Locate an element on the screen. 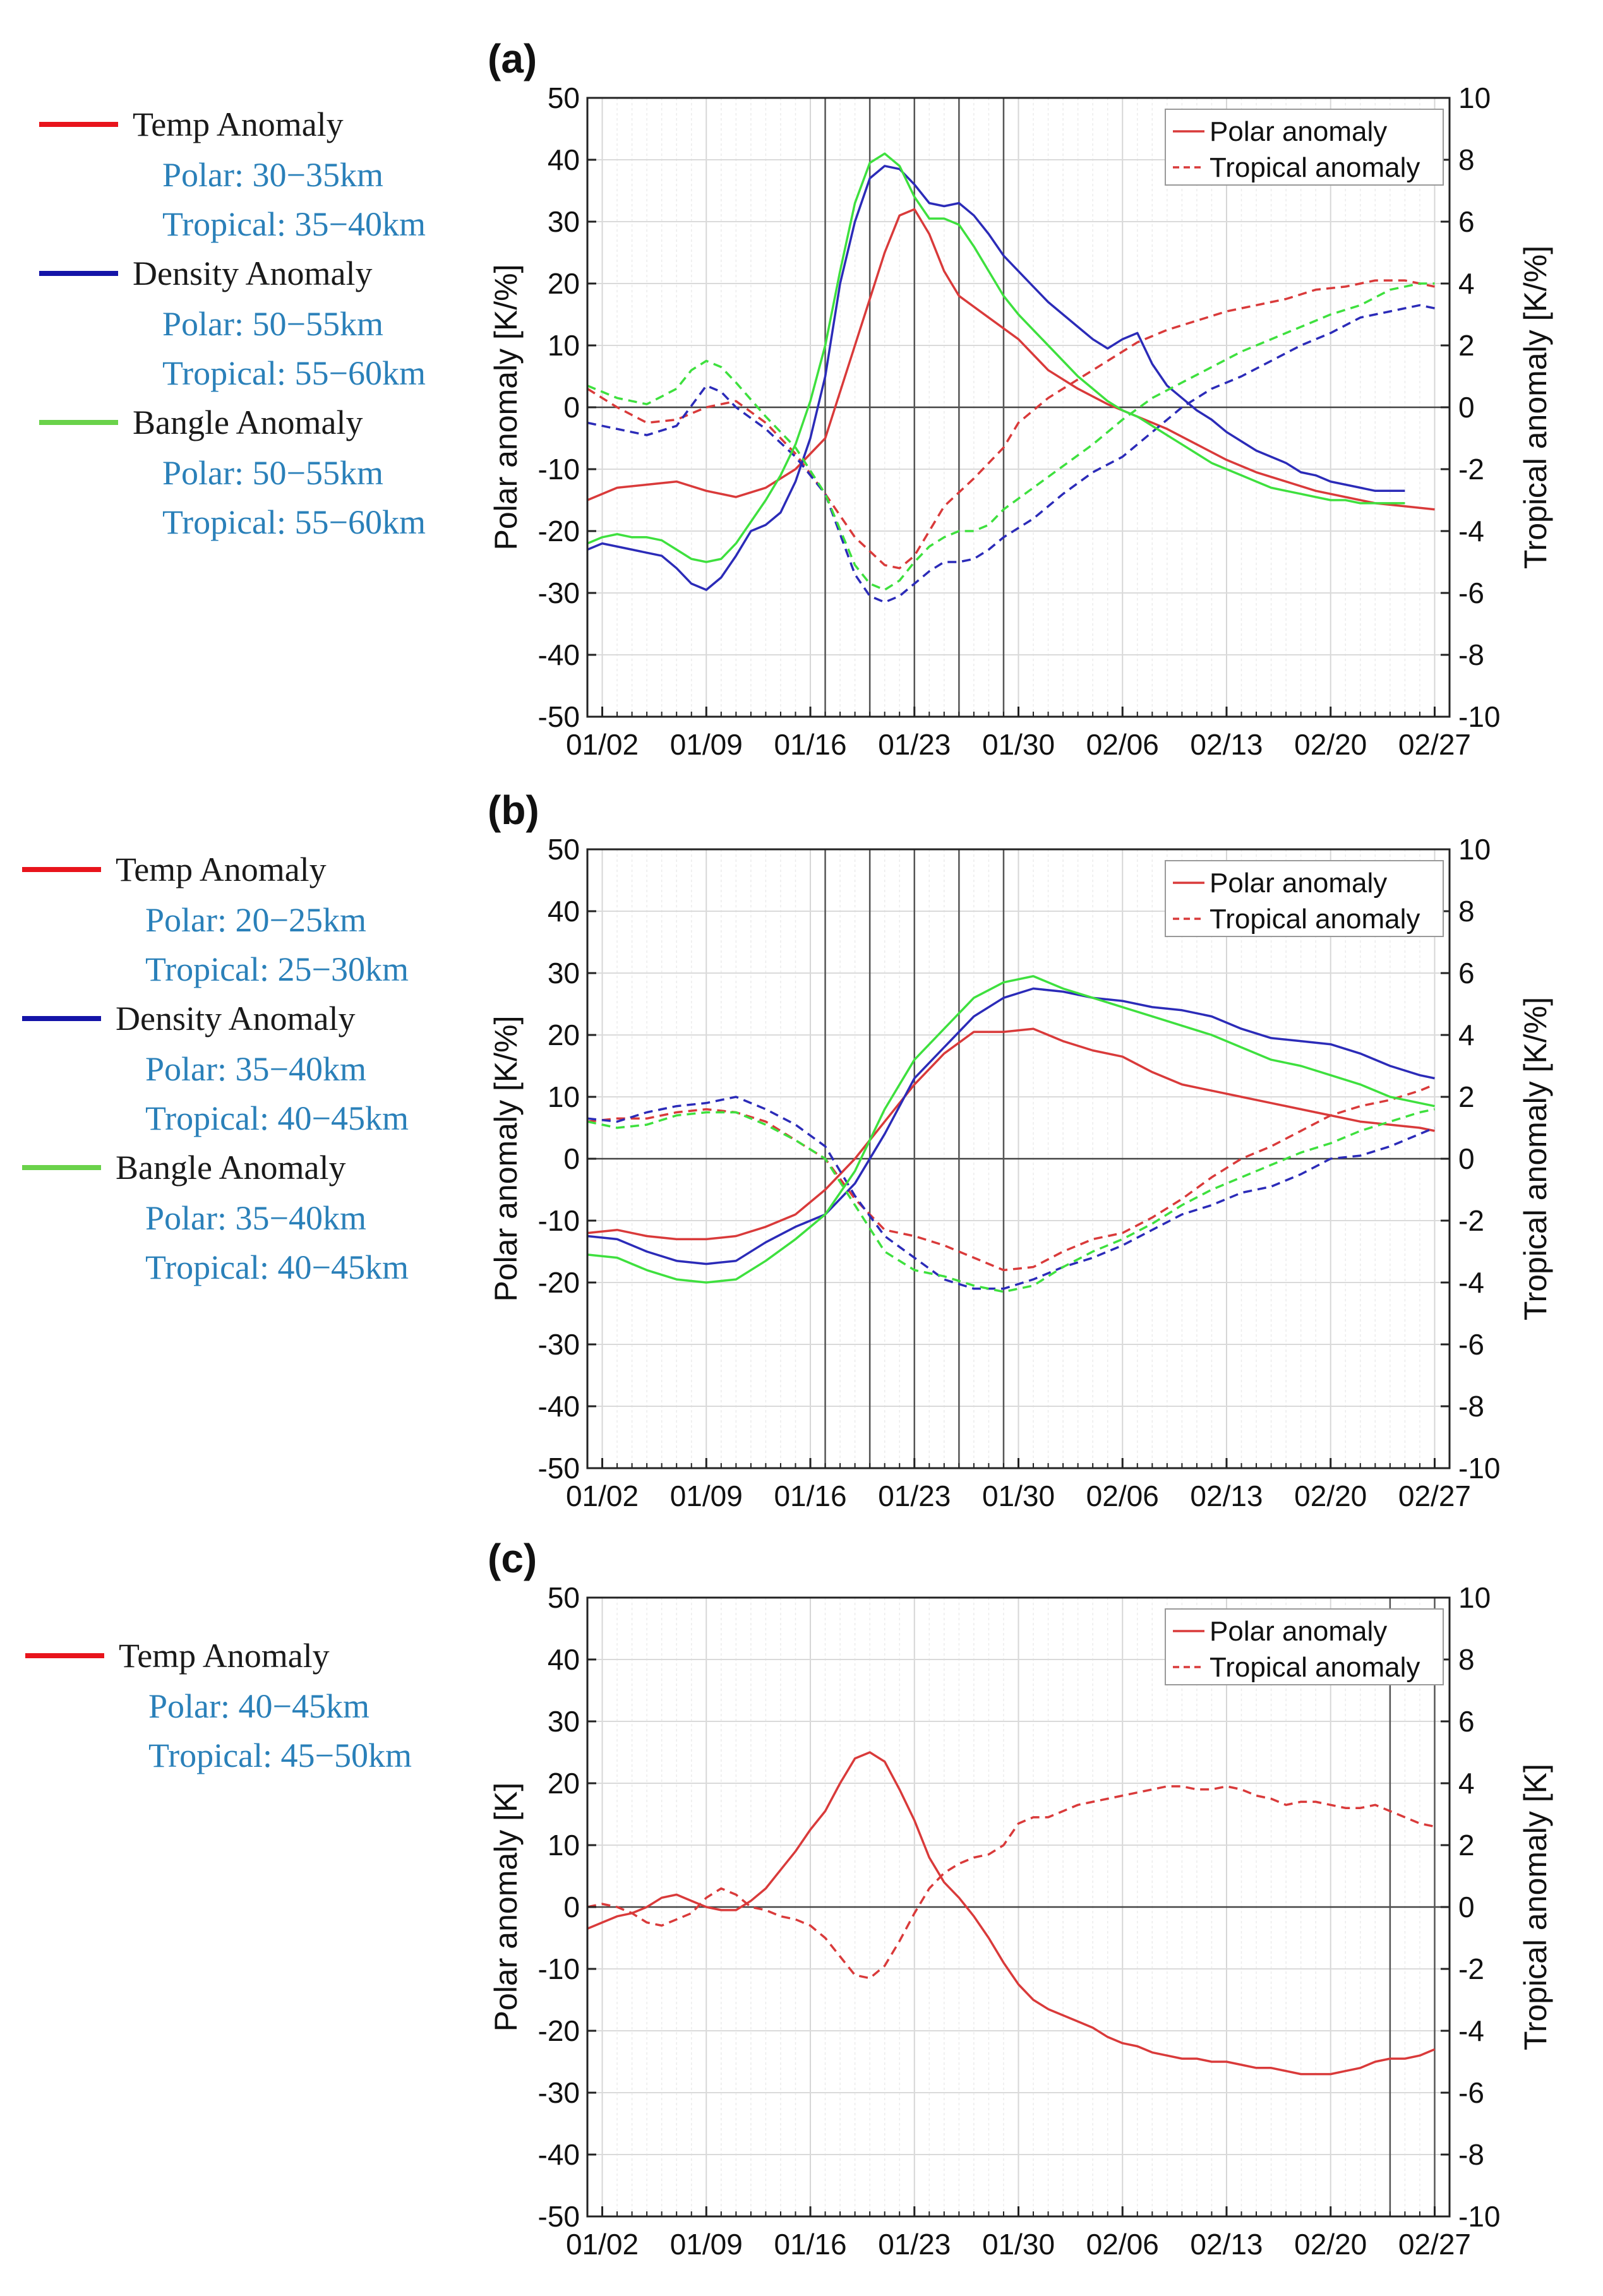  x-tick-label: 02/06 is located at coordinates (1122, 745).